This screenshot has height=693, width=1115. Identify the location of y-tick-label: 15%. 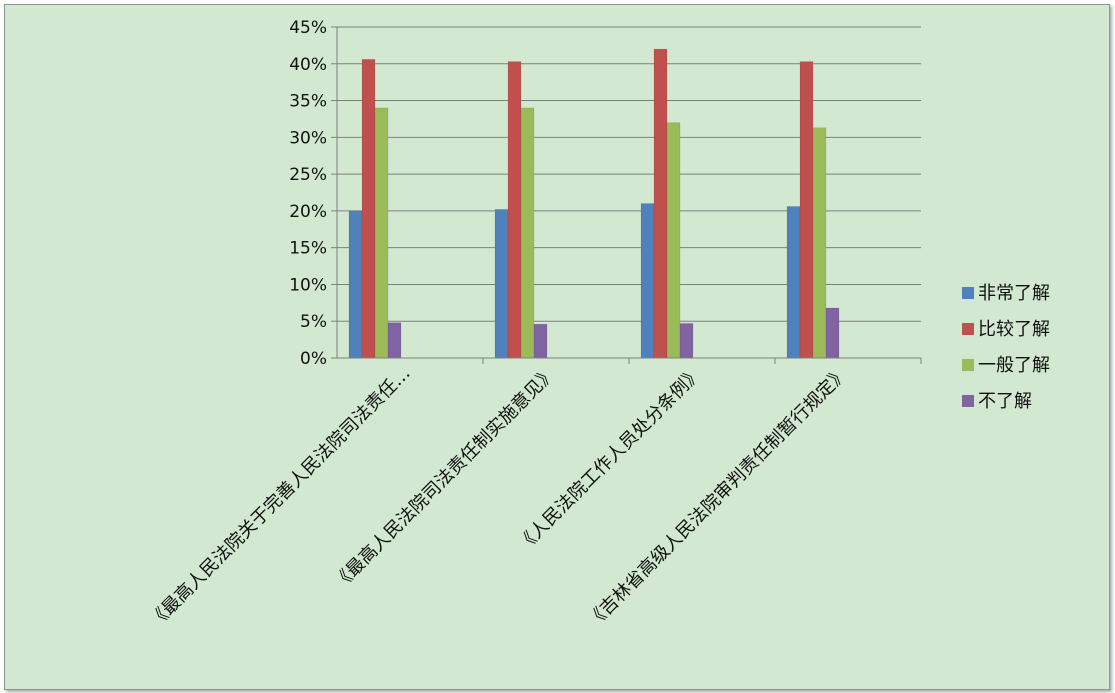
(308, 249).